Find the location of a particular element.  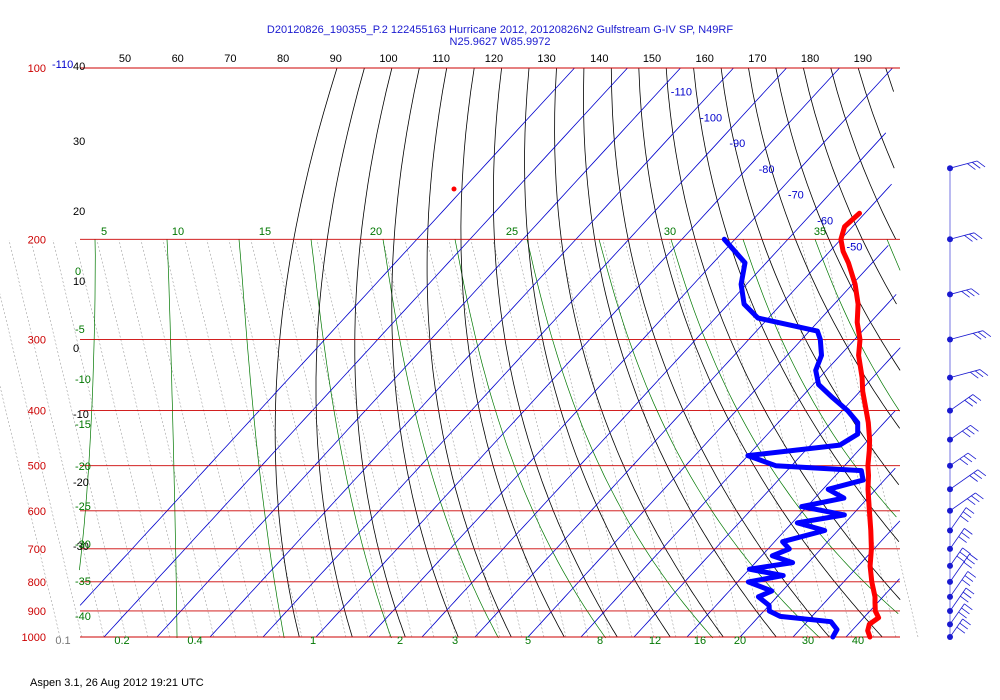

dry-adiabat-label: 10 is located at coordinates (79, 282).